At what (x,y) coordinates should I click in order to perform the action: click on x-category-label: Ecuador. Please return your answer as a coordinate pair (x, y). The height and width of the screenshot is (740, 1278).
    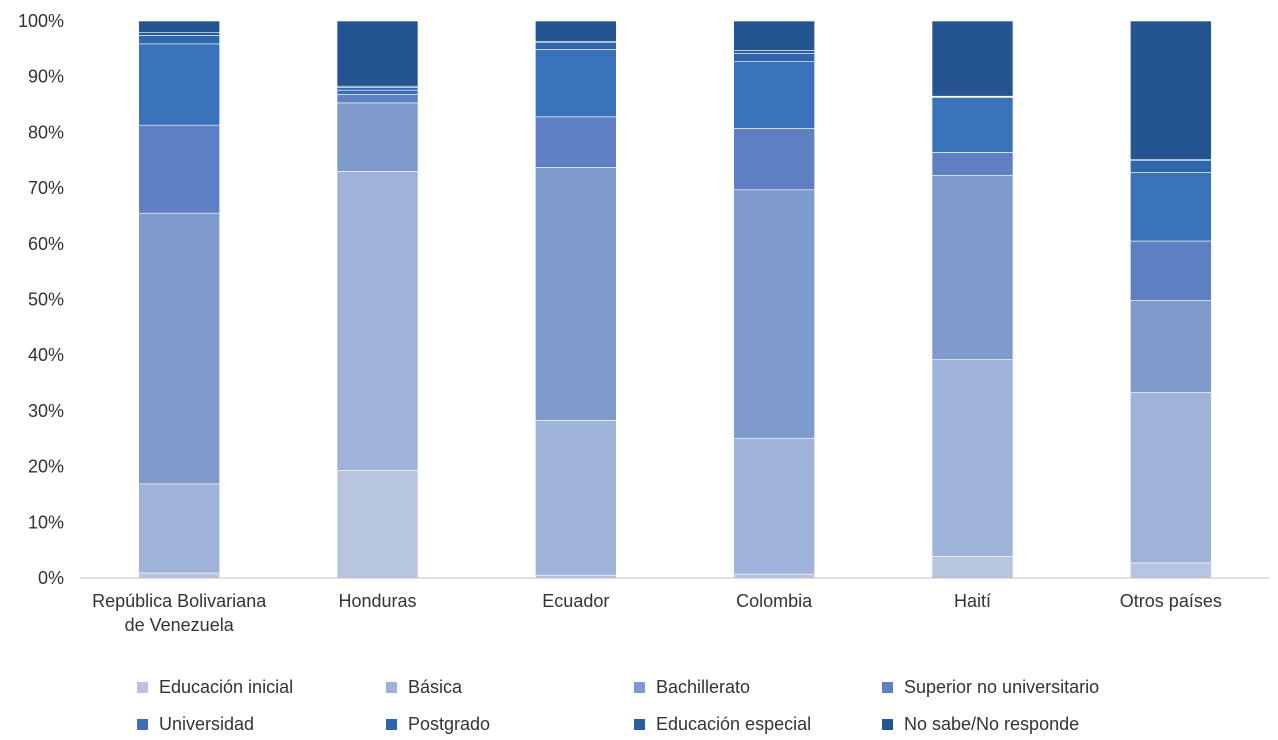
    Looking at the image, I should click on (575, 601).